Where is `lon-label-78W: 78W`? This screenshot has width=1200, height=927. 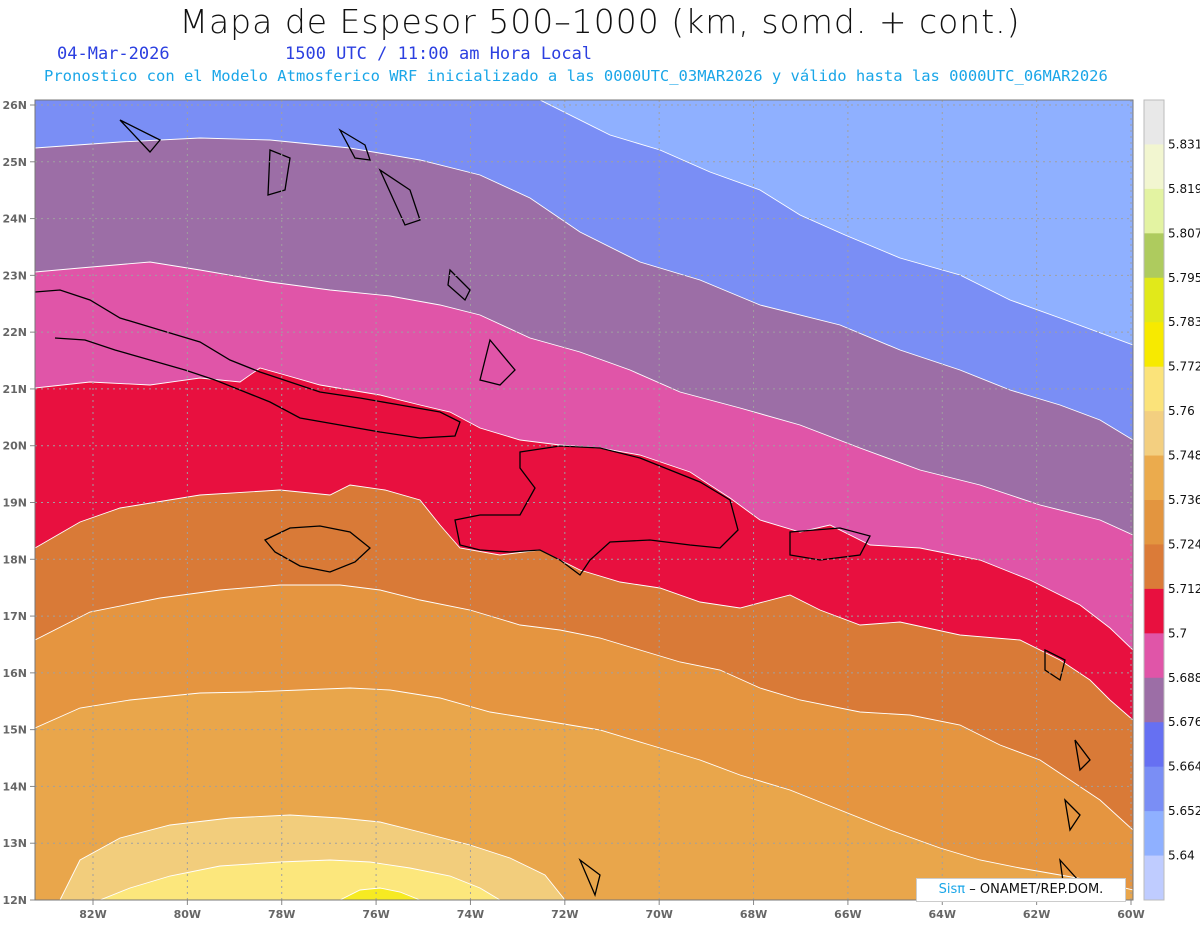
lon-label-78W: 78W is located at coordinates (281, 914).